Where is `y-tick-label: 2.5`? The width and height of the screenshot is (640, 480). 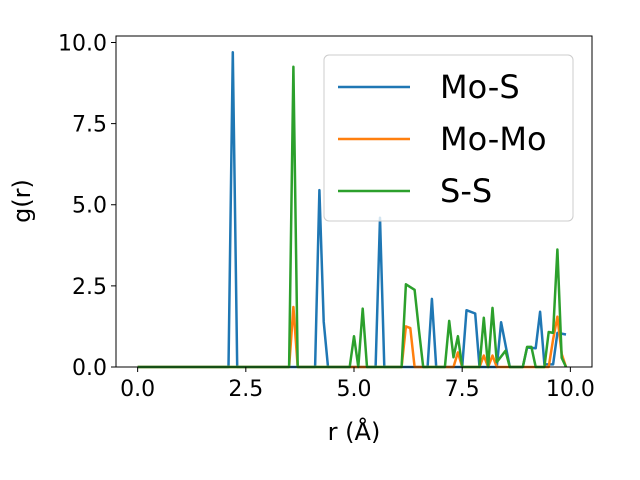
y-tick-label: 2.5 is located at coordinates (89, 287).